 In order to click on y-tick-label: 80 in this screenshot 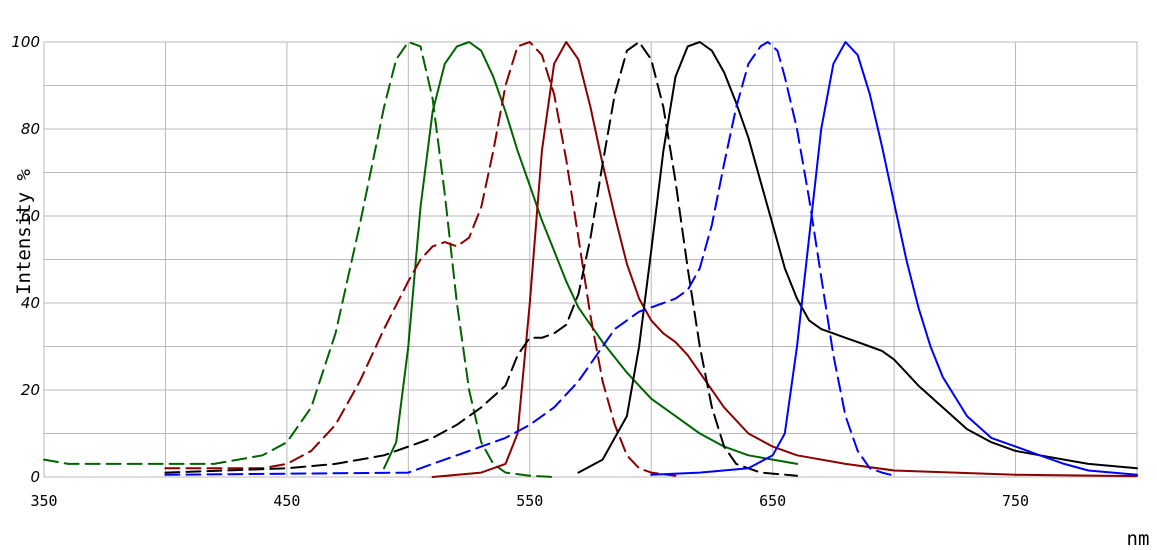, I will do `click(30, 129)`.